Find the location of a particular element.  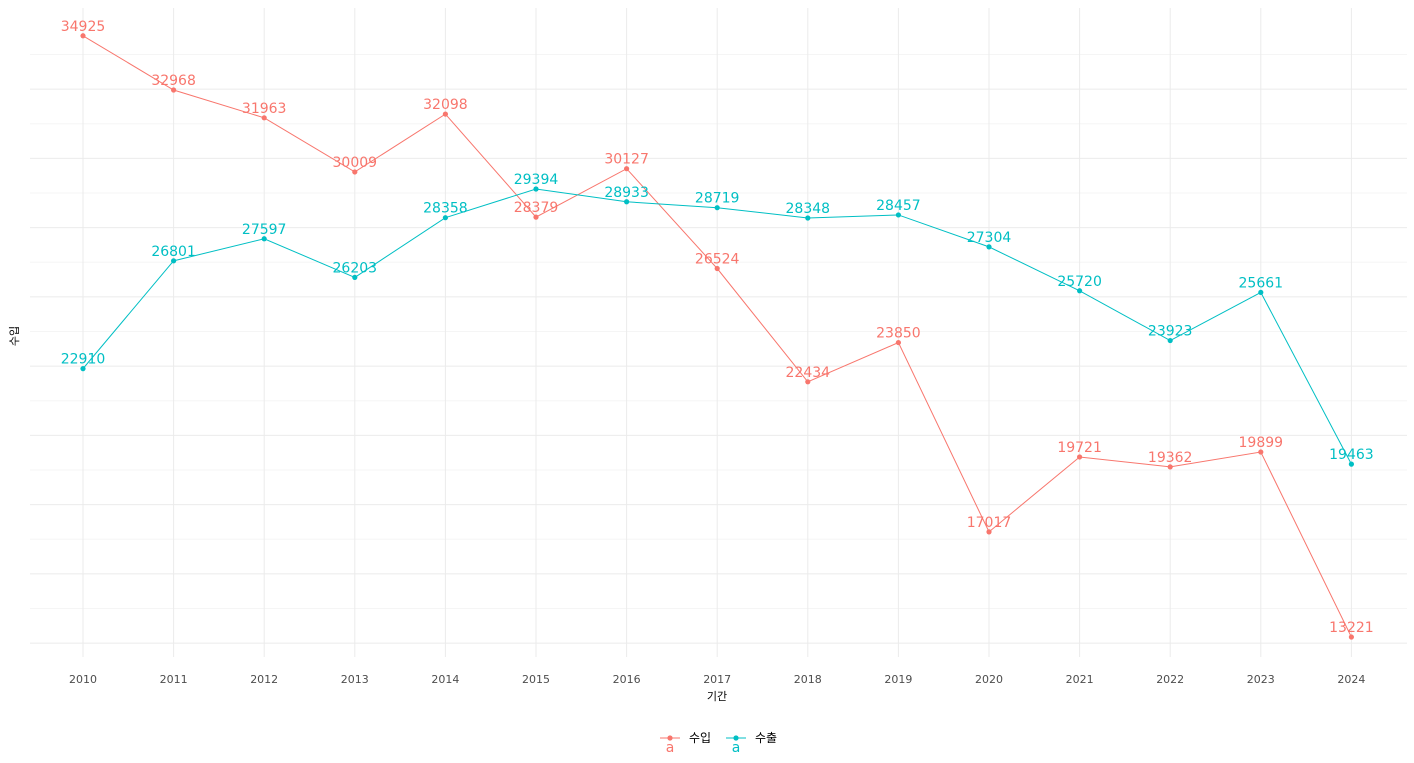

data-label: 28379 is located at coordinates (536, 208).